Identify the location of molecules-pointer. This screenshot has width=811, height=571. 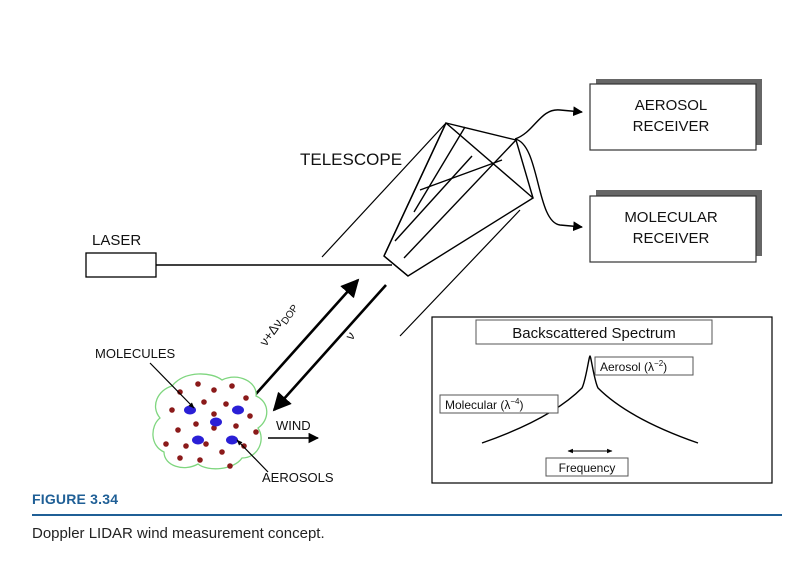
(172, 385).